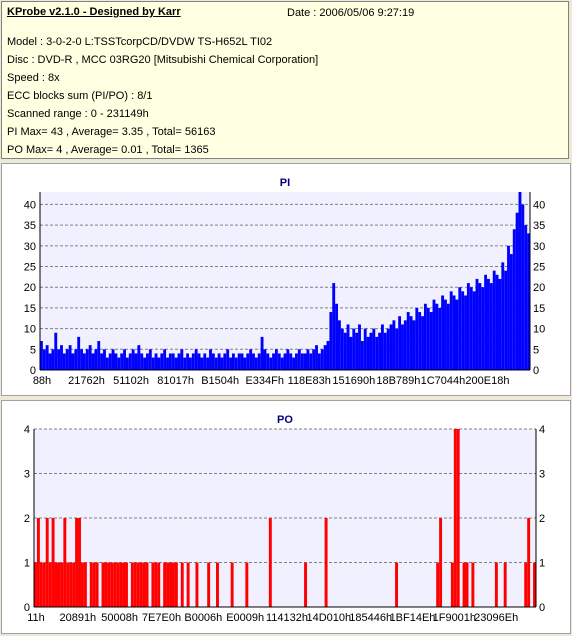  I want to click on po-summary-line: PO Max= 4 , Average= 0.01 , Total= 1365, so click(108, 150).